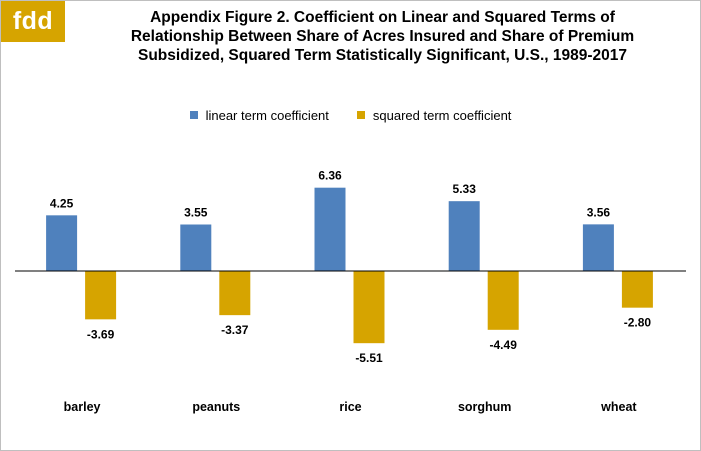 This screenshot has height=451, width=701. I want to click on bar-squared-wheat, so click(637, 289).